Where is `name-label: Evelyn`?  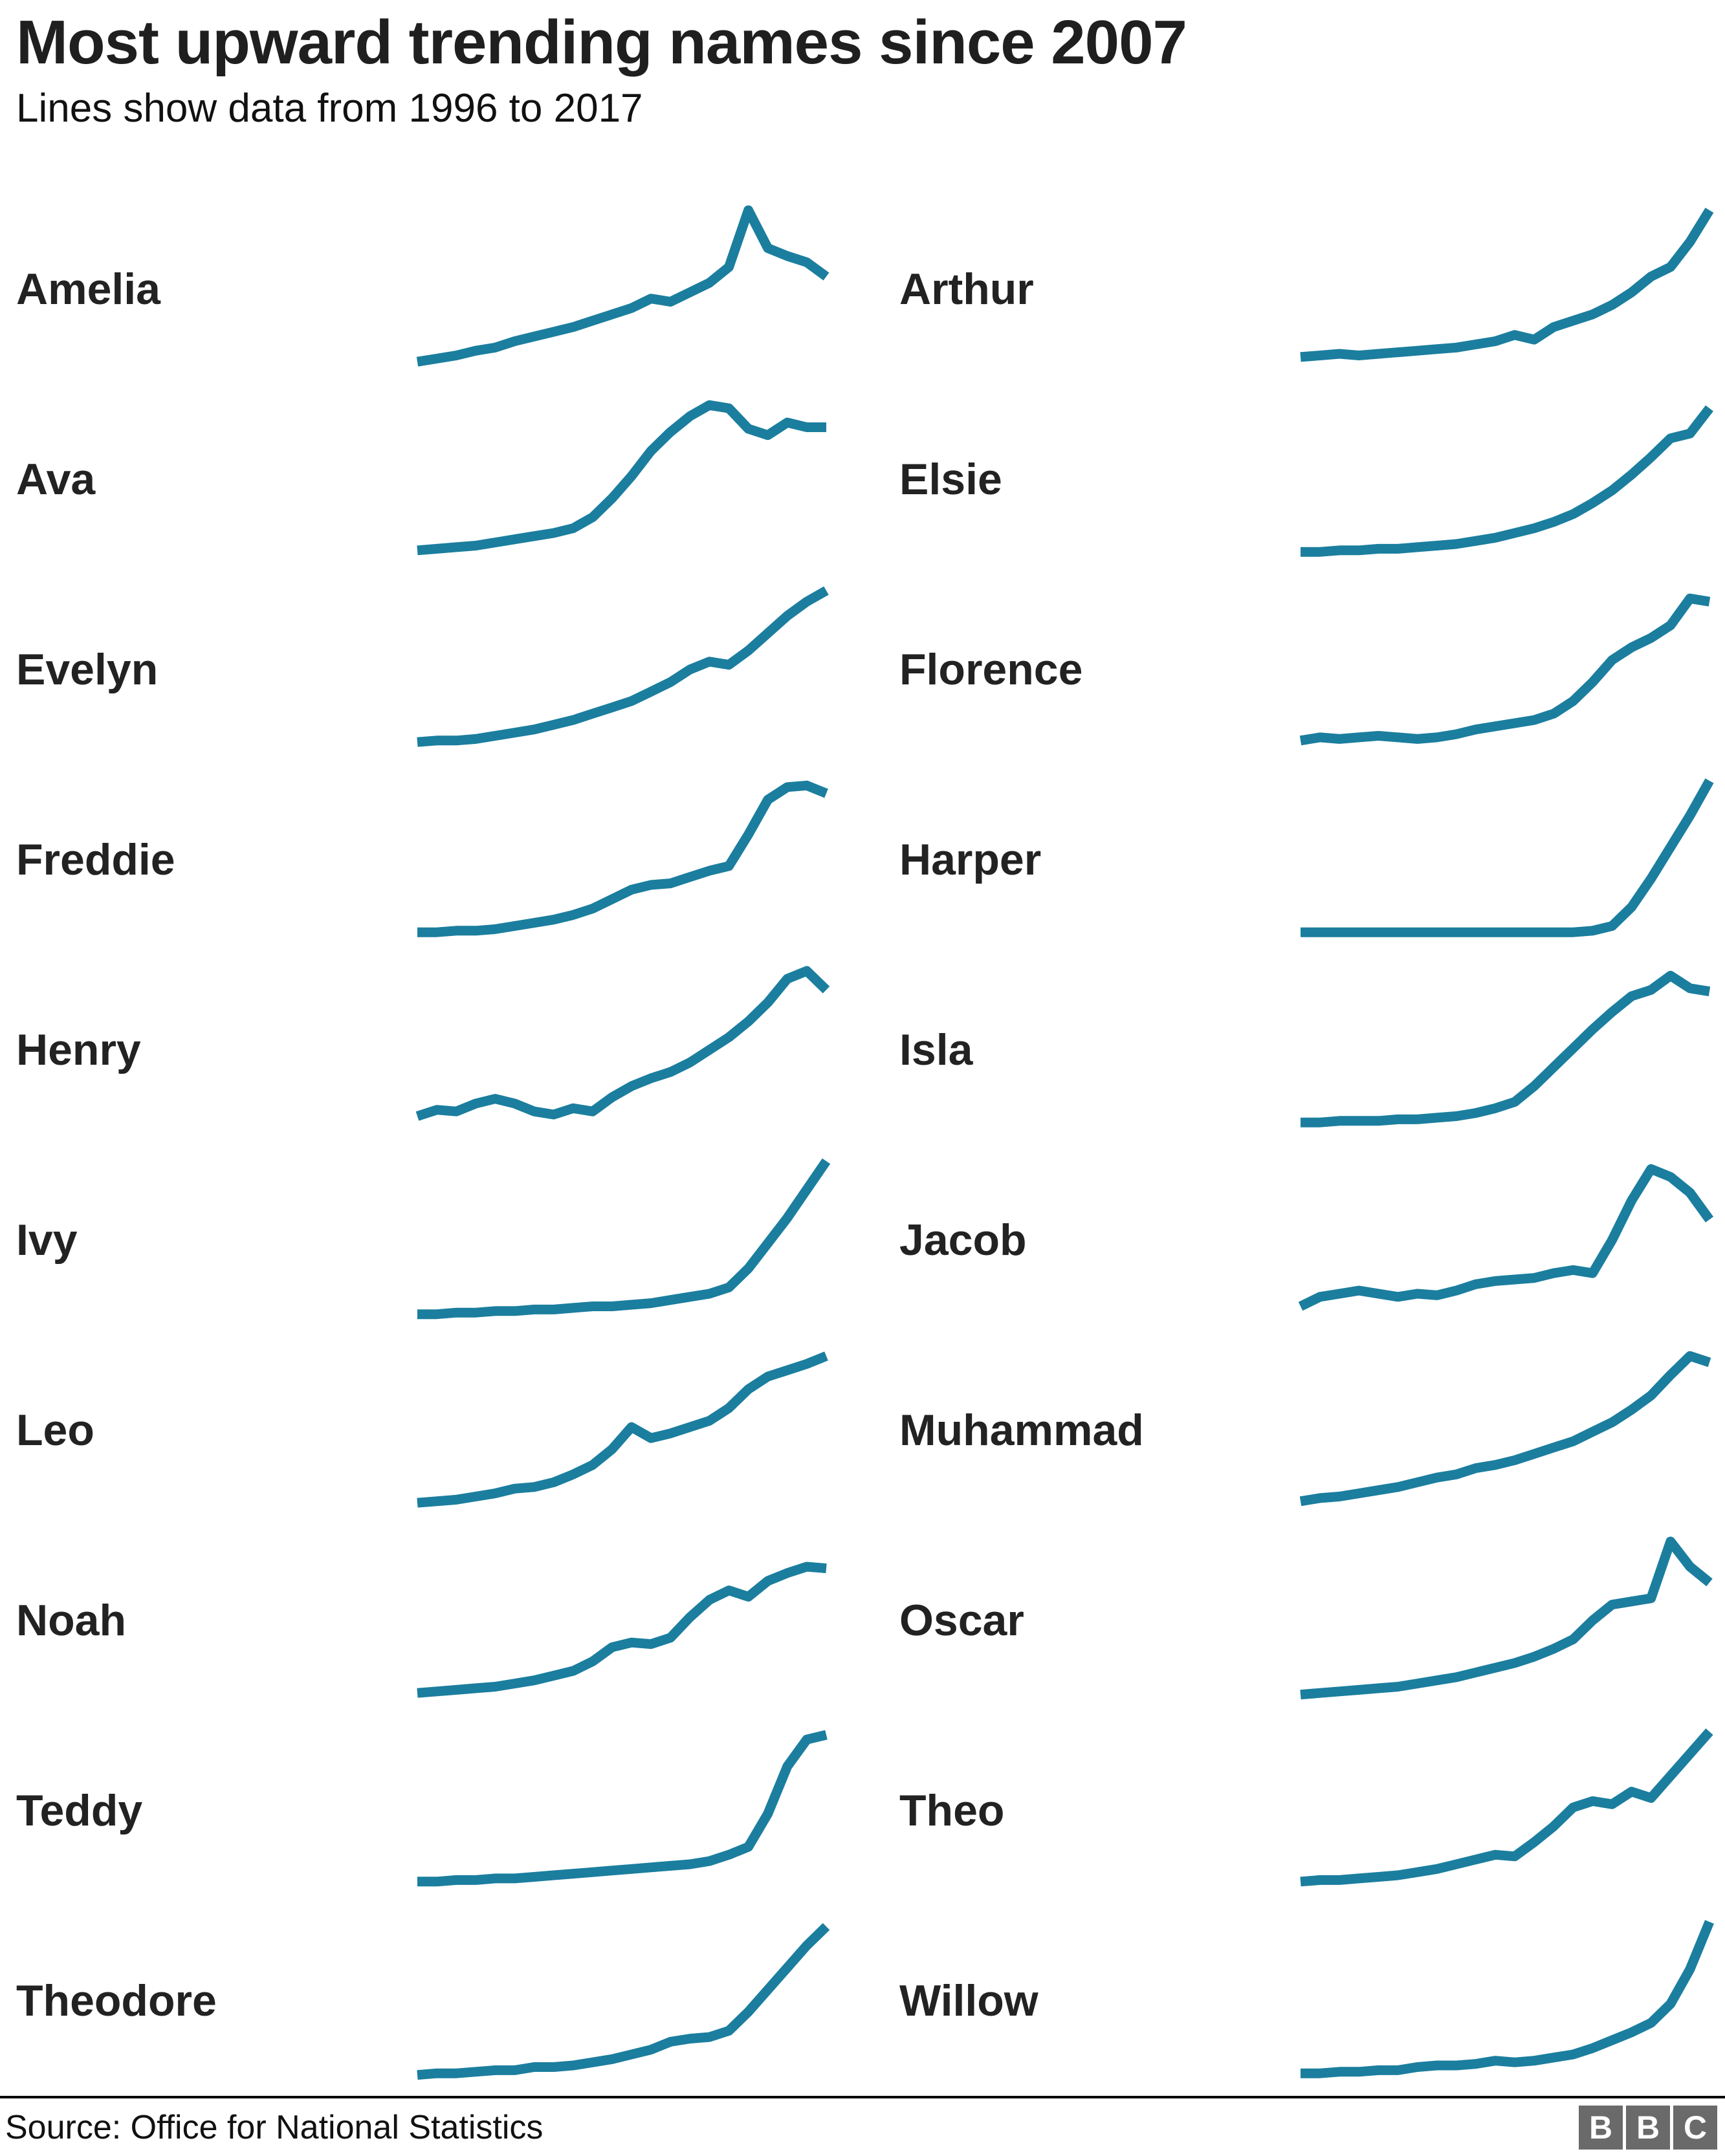
name-label: Evelyn is located at coordinates (87, 669).